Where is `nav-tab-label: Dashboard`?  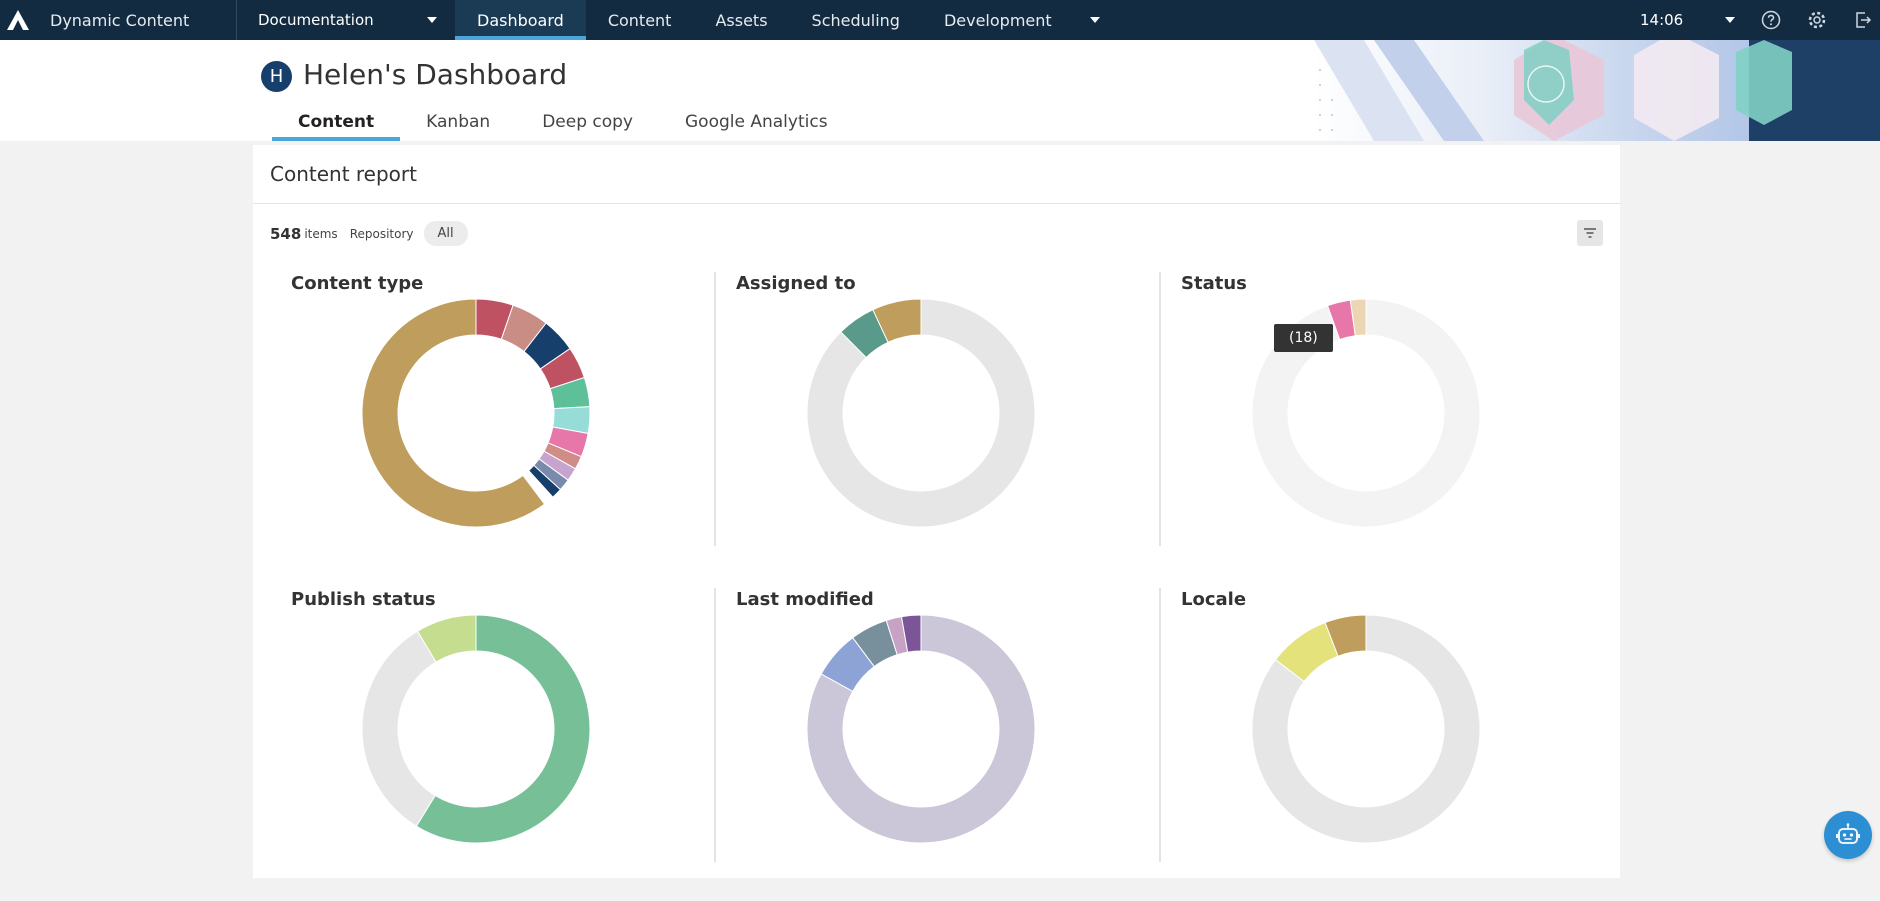
nav-tab-label: Dashboard is located at coordinates (520, 20).